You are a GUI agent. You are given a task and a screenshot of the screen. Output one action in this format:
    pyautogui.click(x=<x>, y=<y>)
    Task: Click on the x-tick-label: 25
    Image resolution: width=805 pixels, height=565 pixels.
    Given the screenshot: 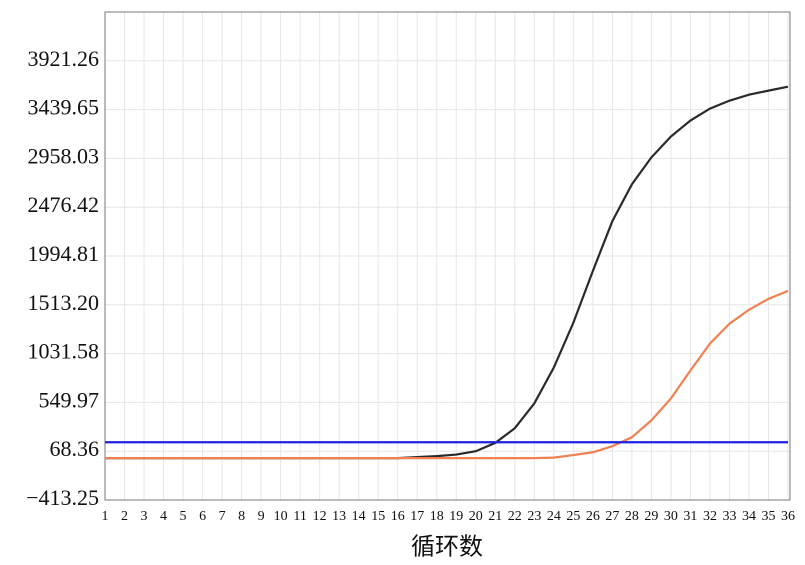 What is the action you would take?
    pyautogui.click(x=573, y=516)
    